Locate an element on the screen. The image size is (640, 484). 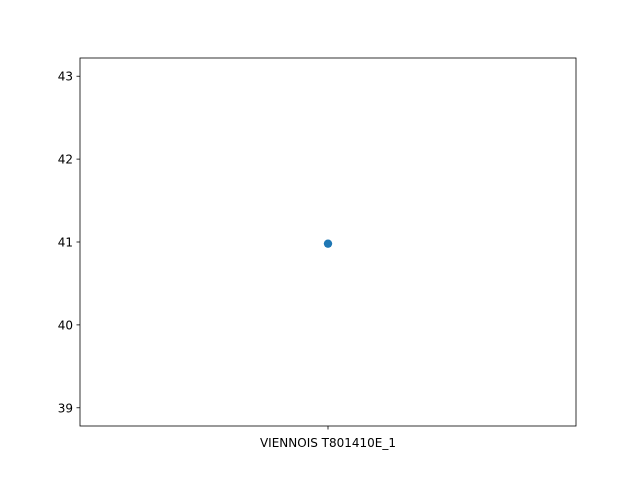
data-points is located at coordinates (328, 243).